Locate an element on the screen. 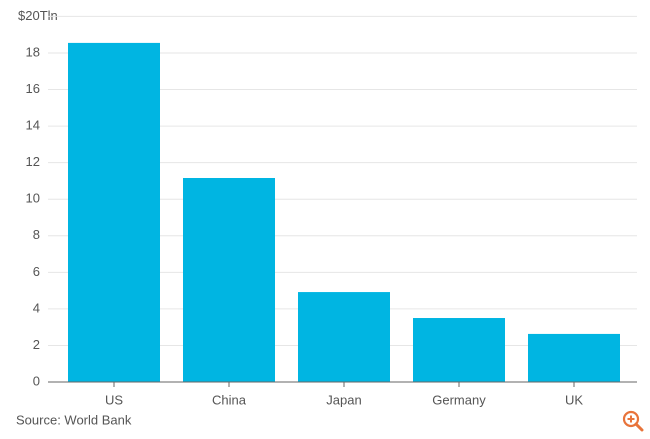  y-tick-label: $20Tln is located at coordinates (38, 15).